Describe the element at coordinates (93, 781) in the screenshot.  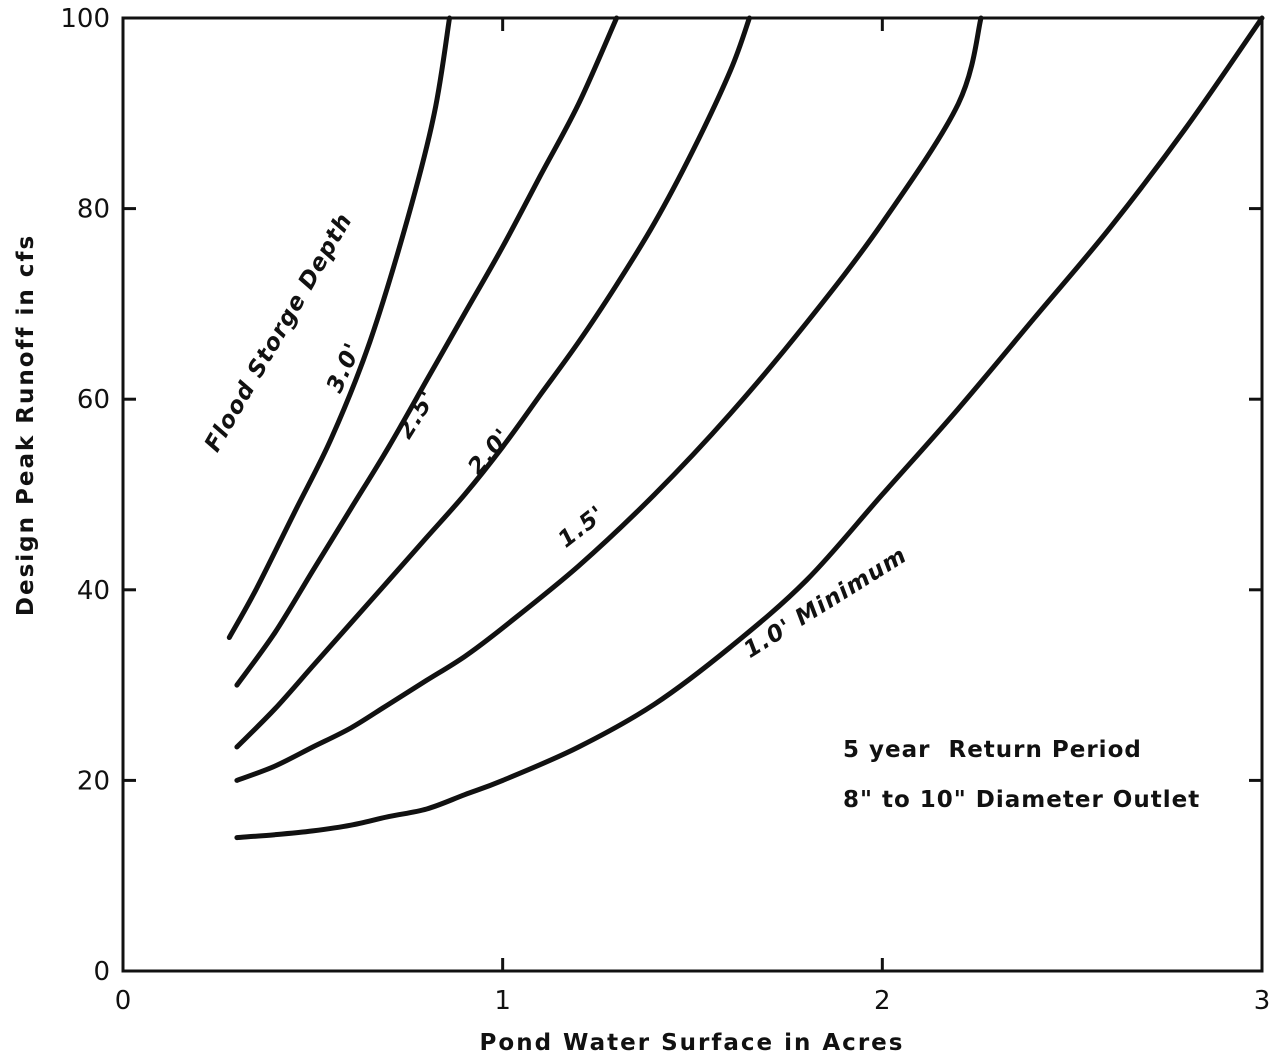
I see `y-tick-label: 20` at that location.